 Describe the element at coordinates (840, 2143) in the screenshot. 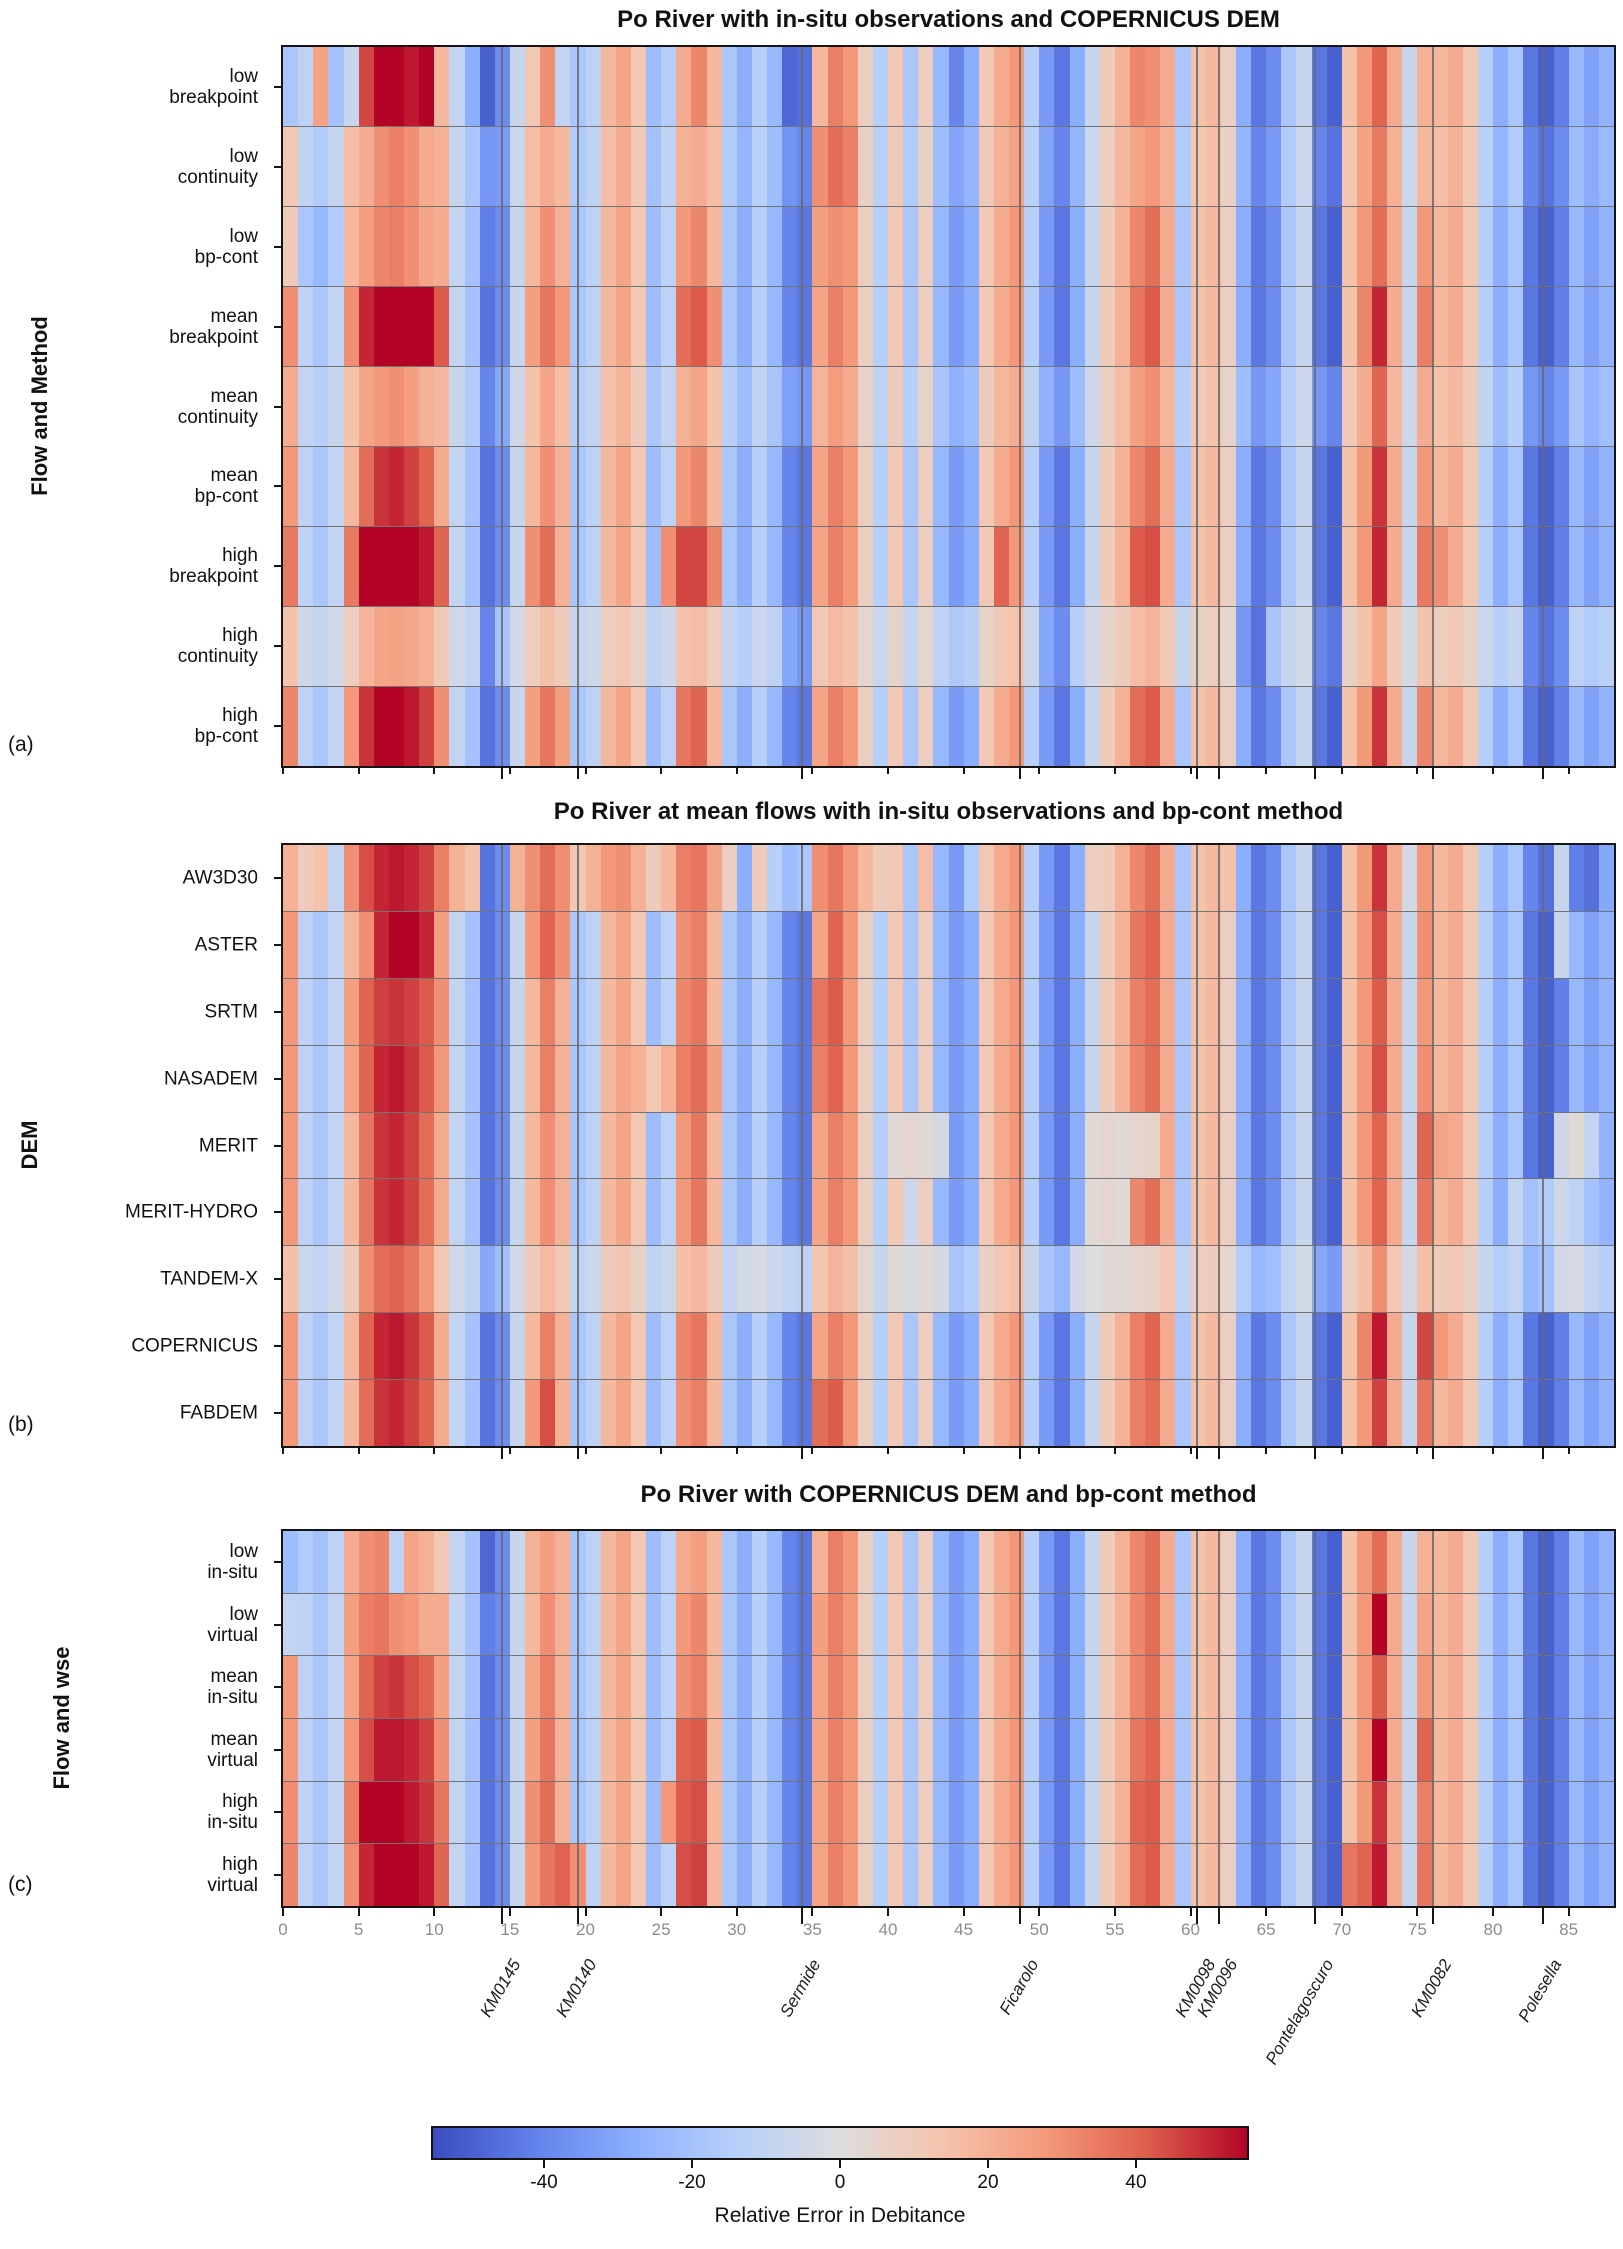

I see `colorbar` at that location.